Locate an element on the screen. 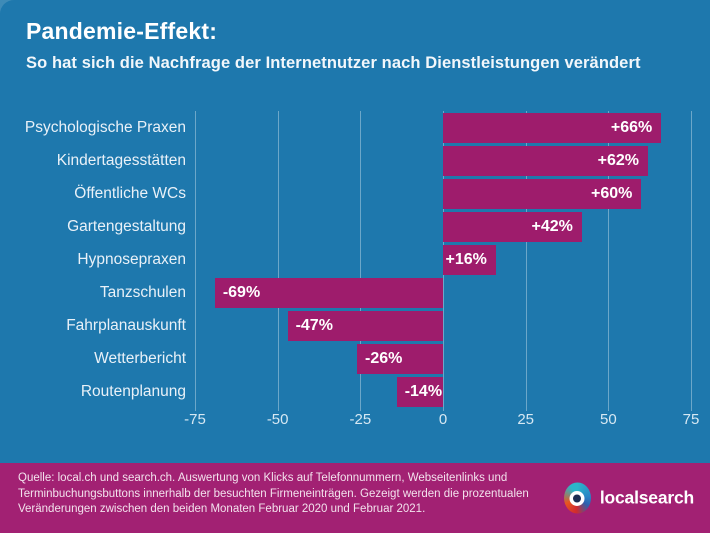  bar-value-label: +66% is located at coordinates (631, 127).